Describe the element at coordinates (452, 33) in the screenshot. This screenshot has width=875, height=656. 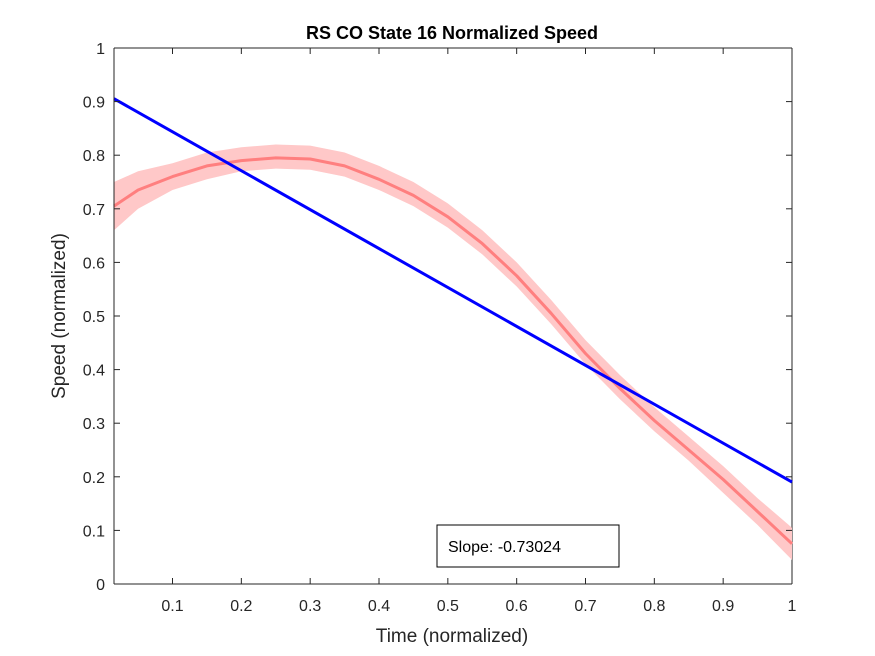
I see `chart-title: RS CO State 16 Normalized Speed` at that location.